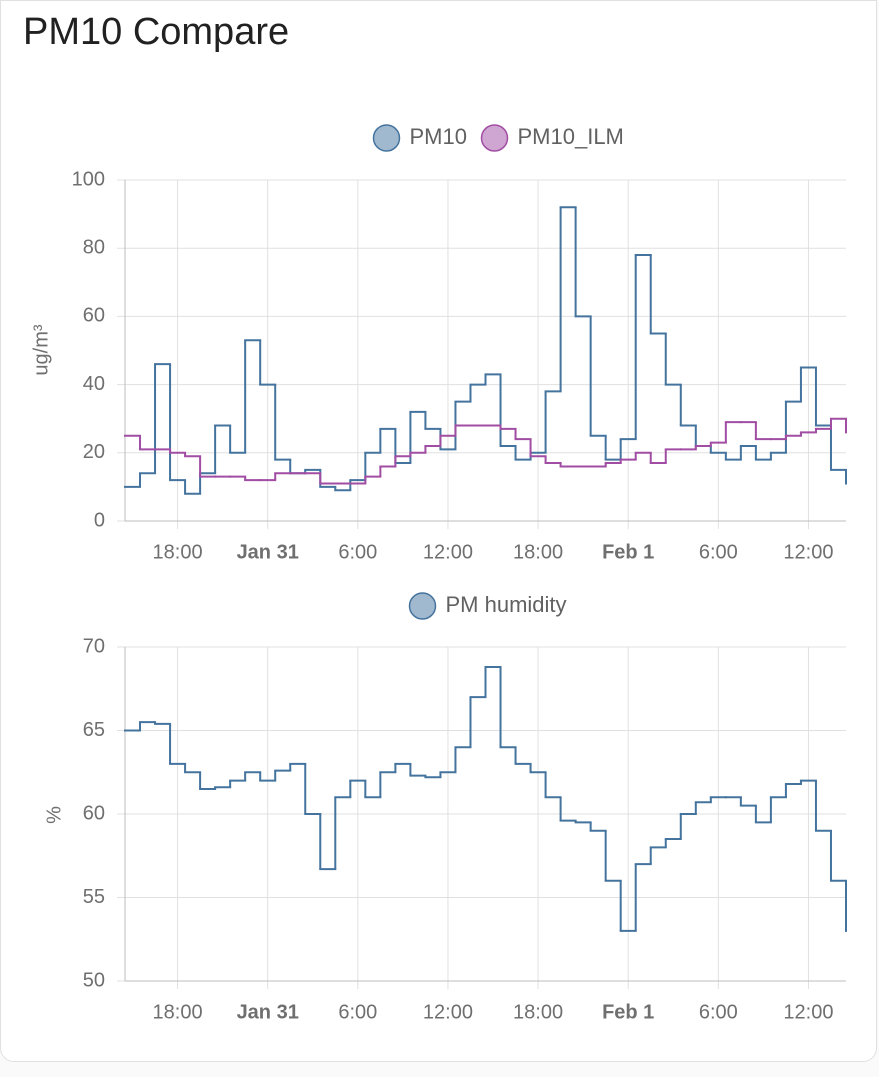 This screenshot has height=1077, width=879. What do you see at coordinates (438, 136) in the screenshot?
I see `legend-label: PM10` at bounding box center [438, 136].